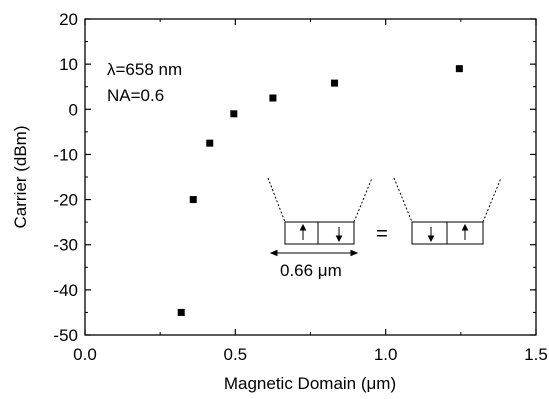  Describe the element at coordinates (447, 211) in the screenshot. I see `domain-schematic-right` at that location.